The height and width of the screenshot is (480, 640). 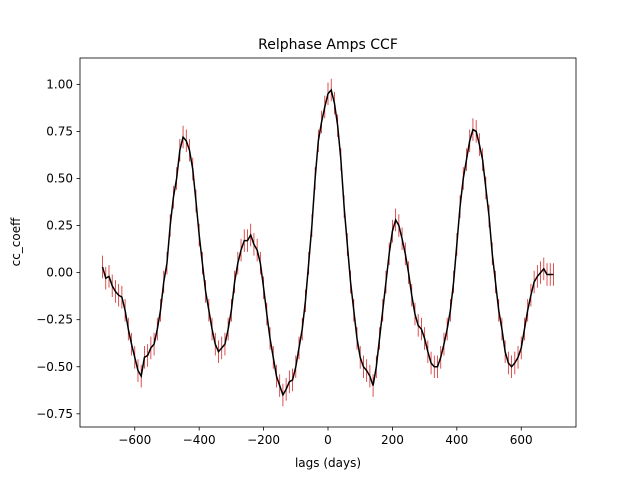 I want to click on x-tick-label: −400, so click(x=199, y=440).